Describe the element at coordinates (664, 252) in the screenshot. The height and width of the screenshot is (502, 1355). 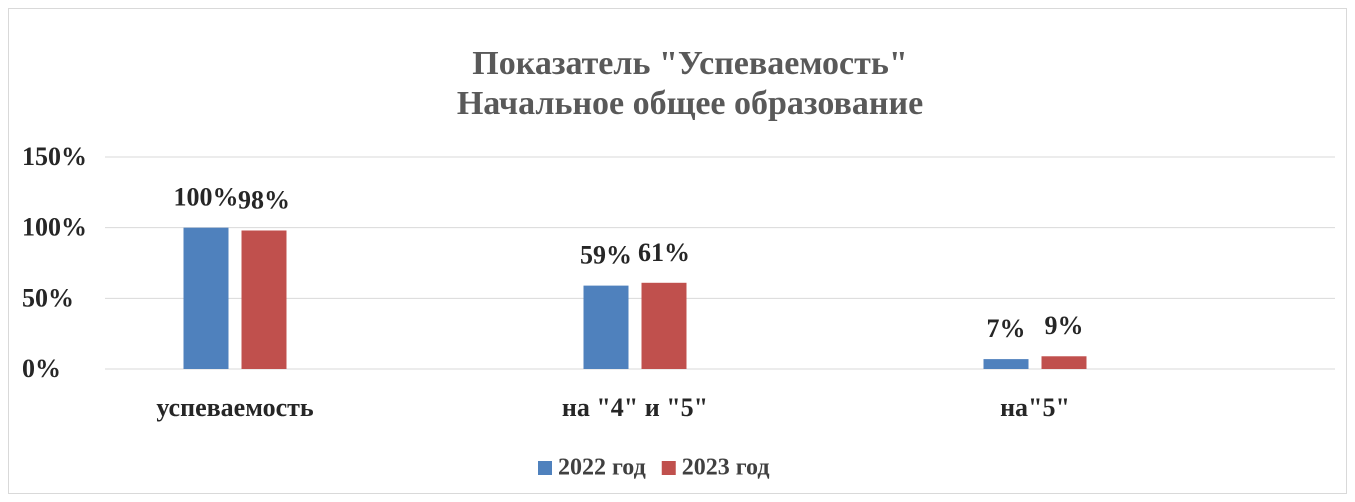
I see `data-label: 61%` at that location.